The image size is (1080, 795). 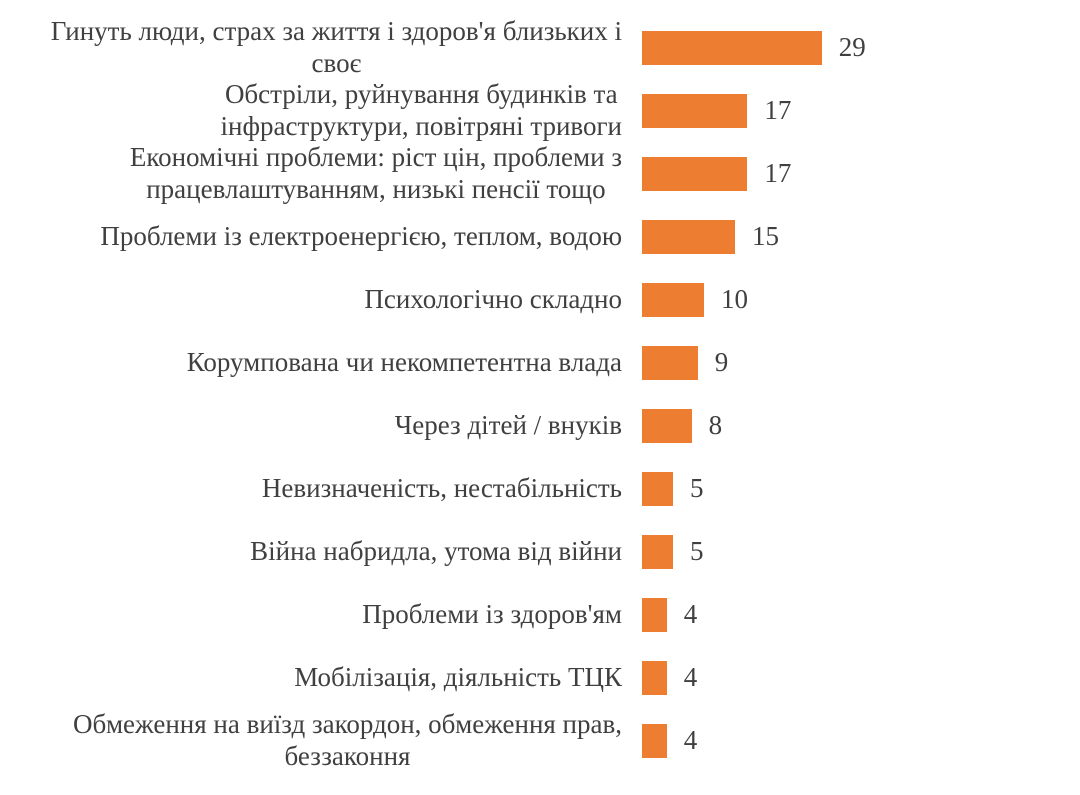 I want to click on category-label: Мобілізація, діяльність ТЦК, so click(x=458, y=676).